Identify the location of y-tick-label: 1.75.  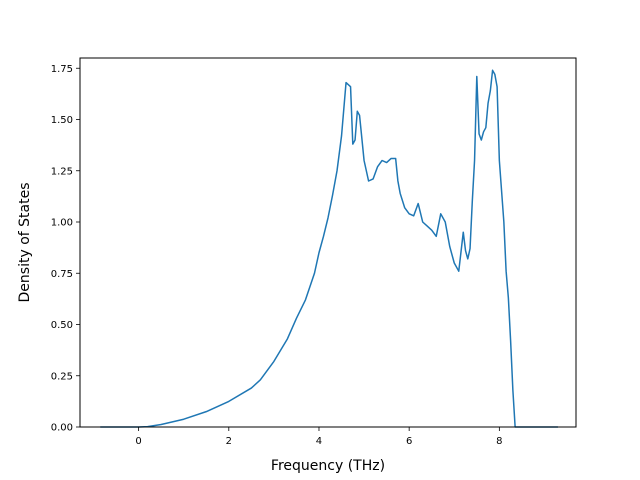
(62, 69).